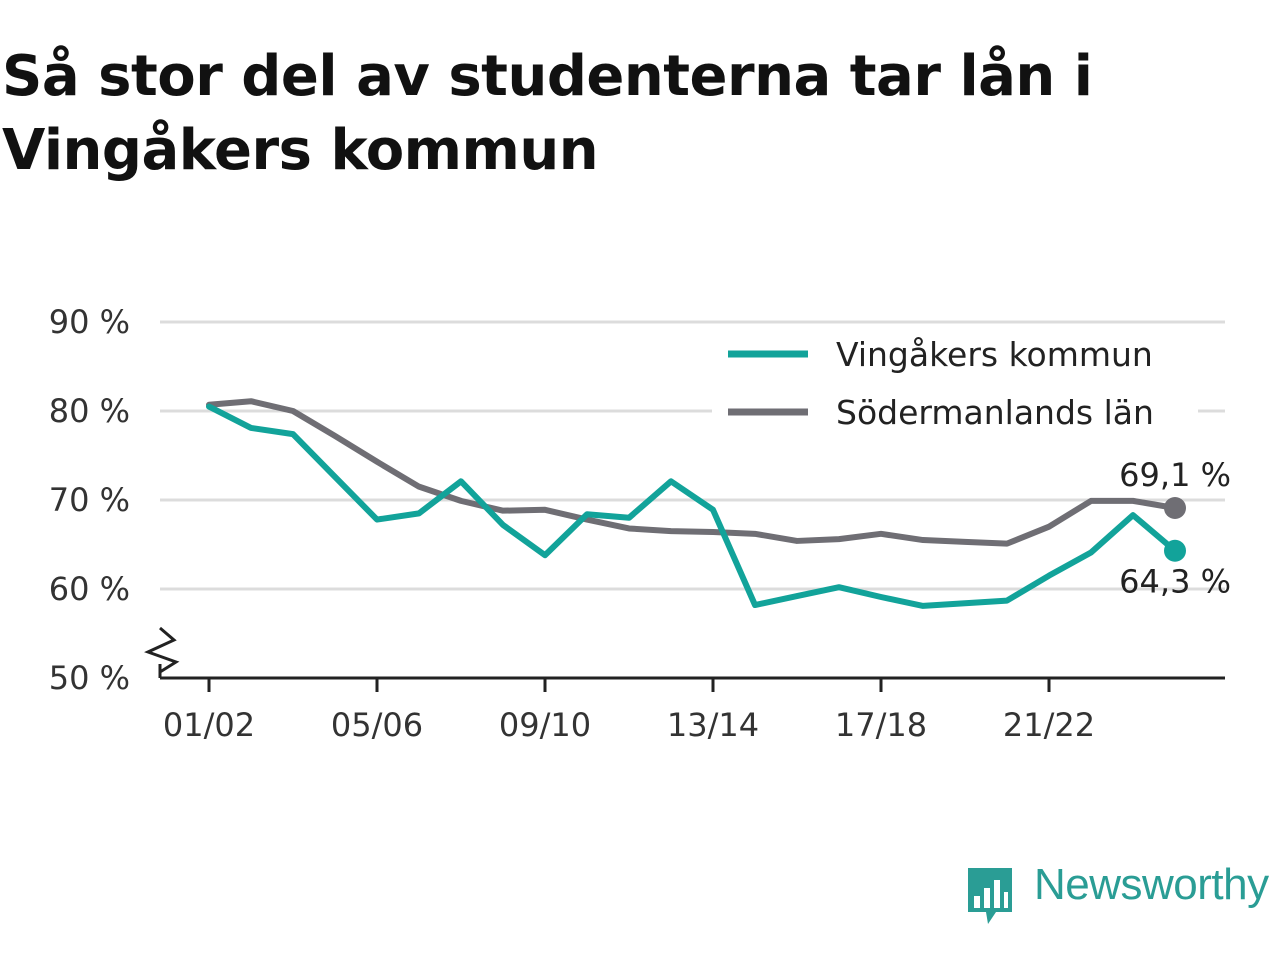 The width and height of the screenshot is (1280, 960). I want to click on x-tick-label: 13/14, so click(713, 725).